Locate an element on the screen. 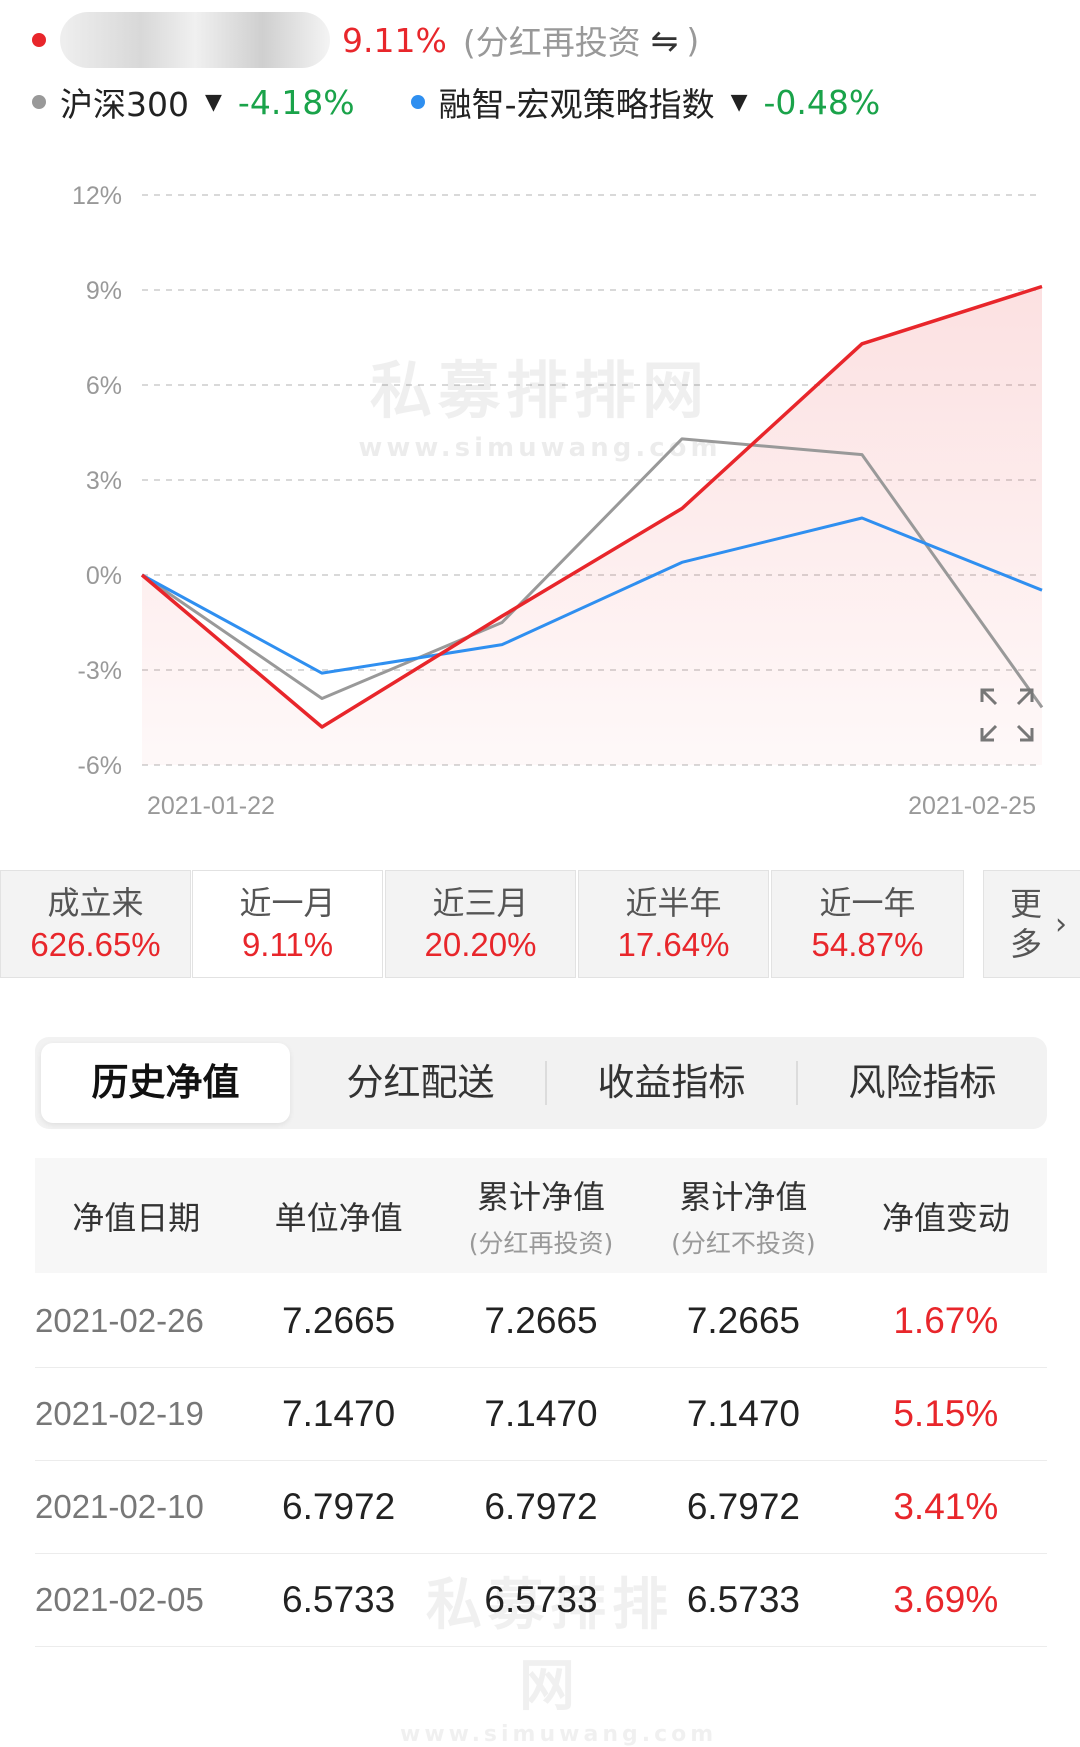 The image size is (1080, 1747). fund-legend: 9.11% (分红再投资 ⇋ ) is located at coordinates (365, 40).